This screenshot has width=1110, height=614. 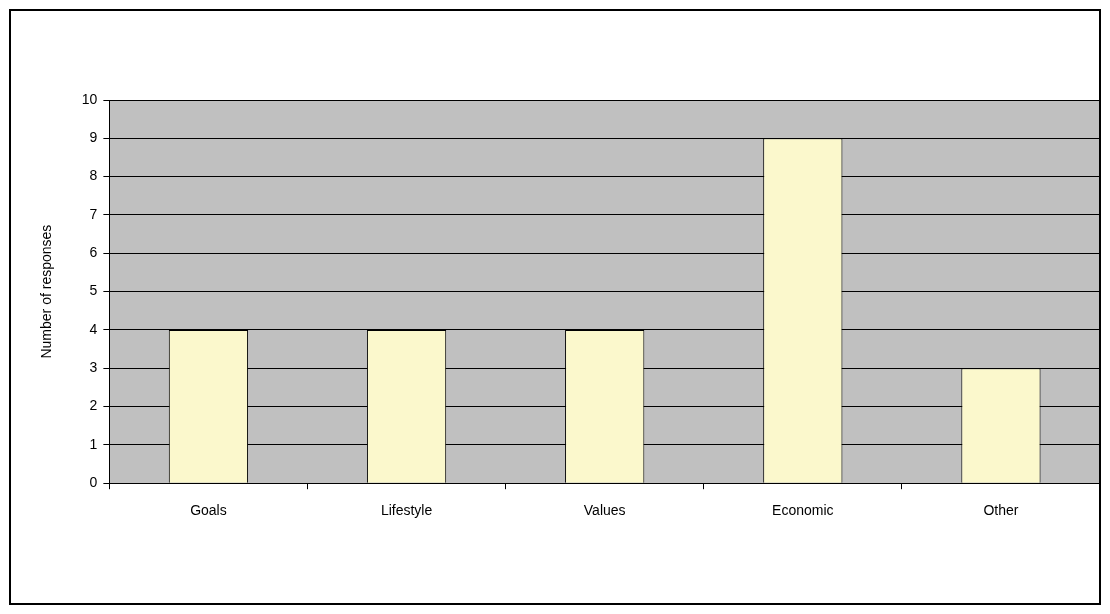 What do you see at coordinates (406, 510) in the screenshot?
I see `x-tick-label: Lifestyle` at bounding box center [406, 510].